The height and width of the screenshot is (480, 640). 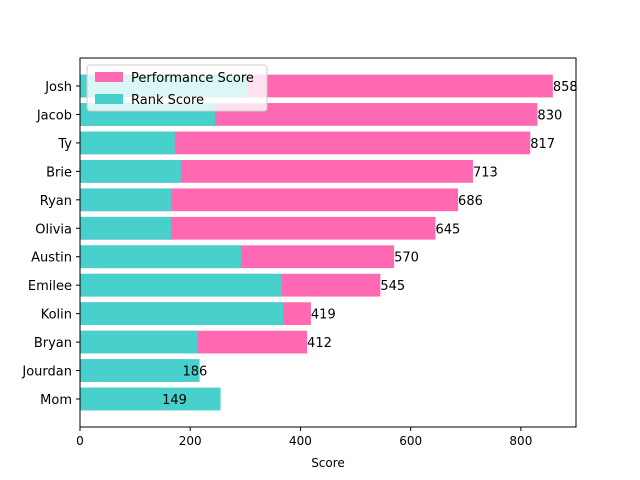 I want to click on rank-bar-bryan, so click(x=139, y=342).